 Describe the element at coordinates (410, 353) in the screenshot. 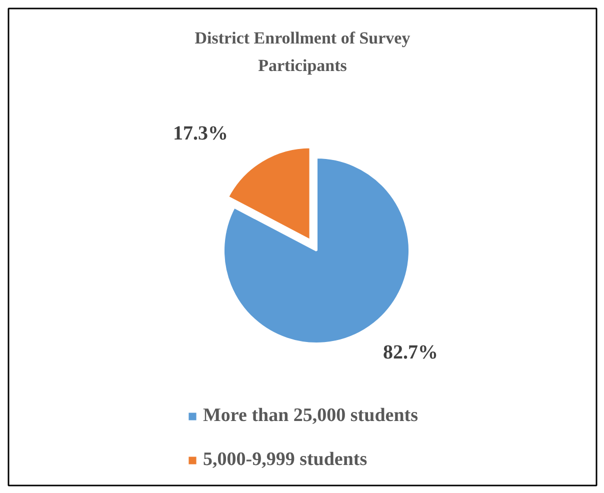

I see `data-label: 82.7%` at that location.